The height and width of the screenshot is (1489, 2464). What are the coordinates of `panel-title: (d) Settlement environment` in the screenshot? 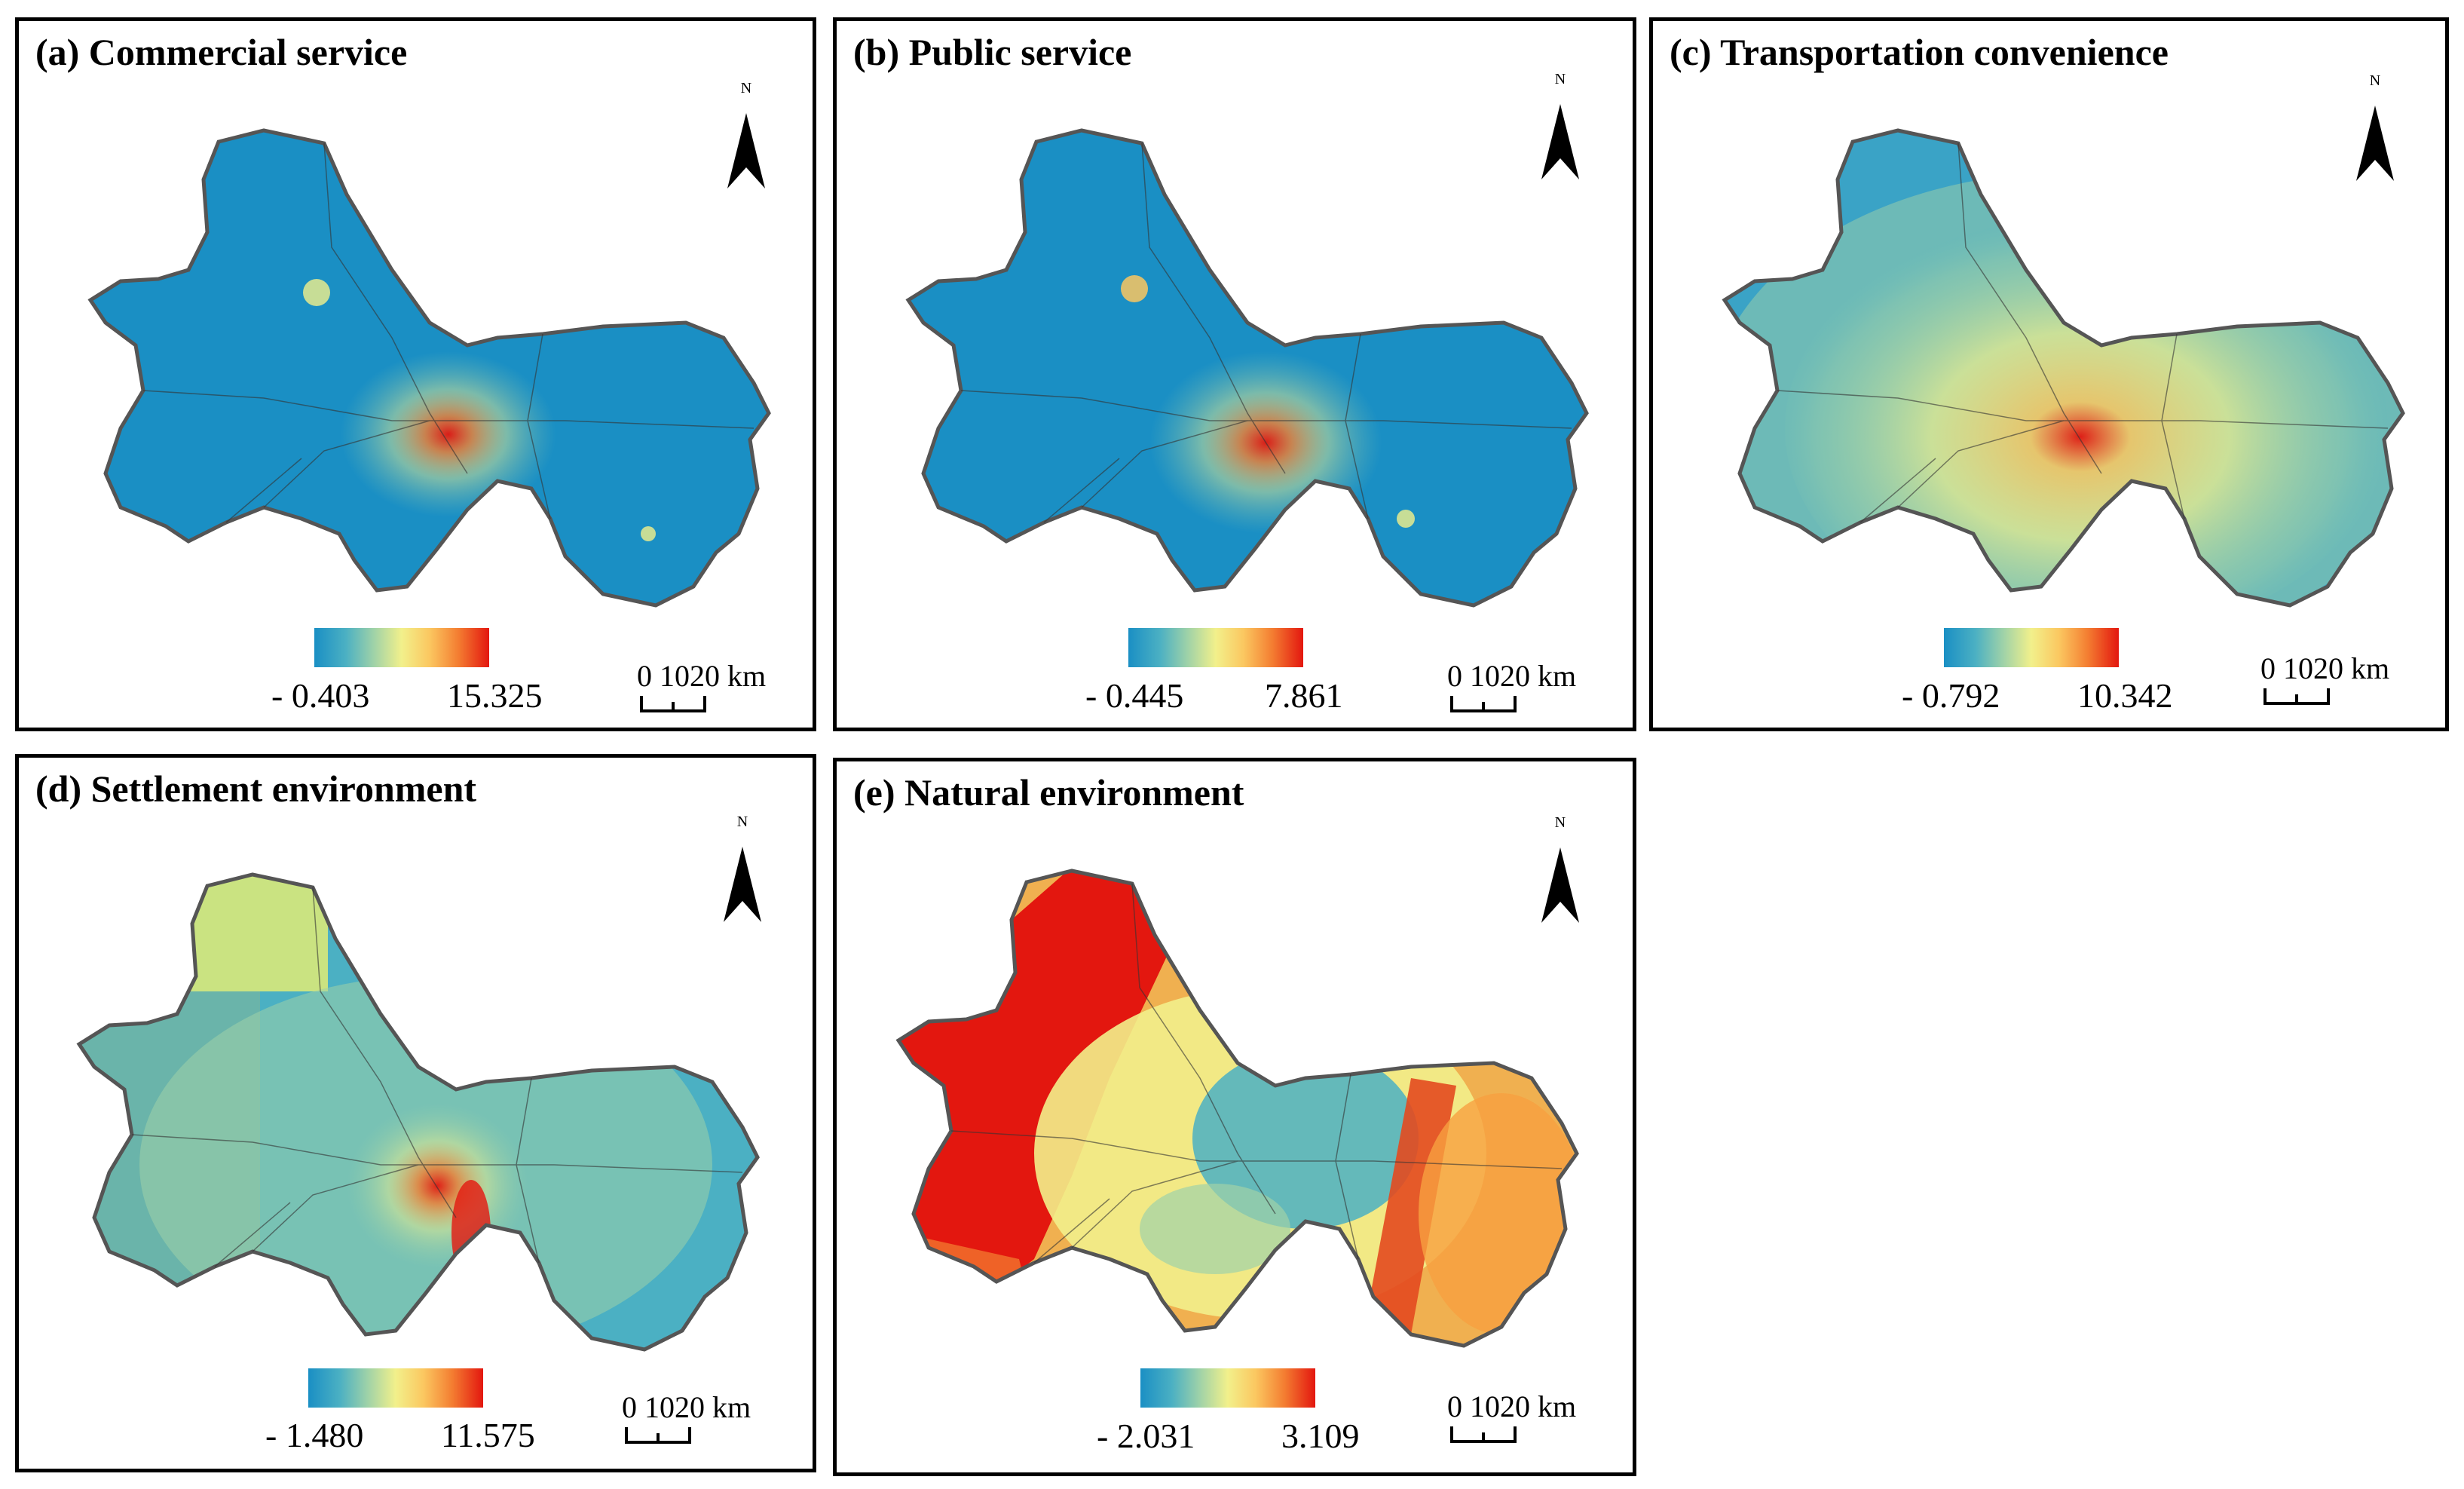 It's located at (256, 788).